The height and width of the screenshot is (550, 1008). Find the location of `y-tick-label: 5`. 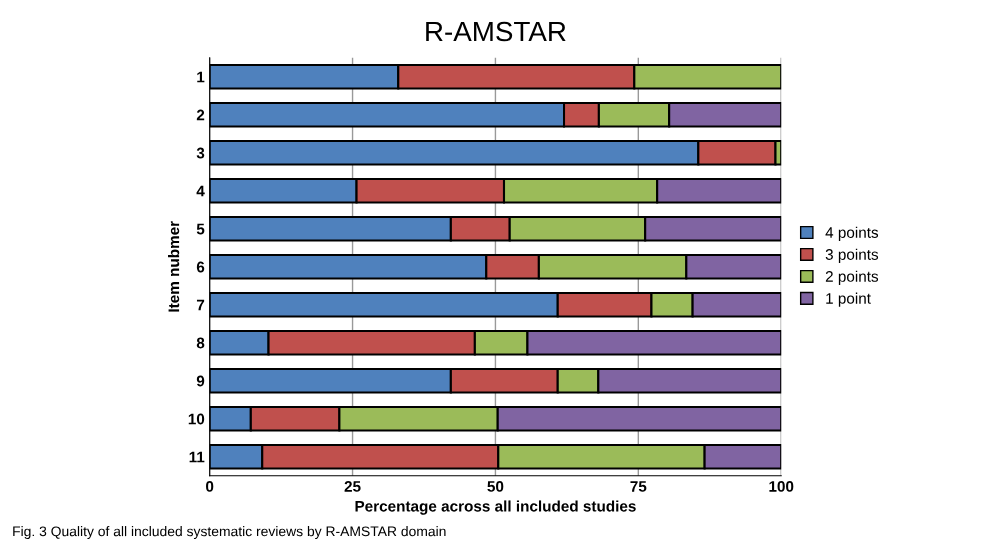

y-tick-label: 5 is located at coordinates (200, 229).